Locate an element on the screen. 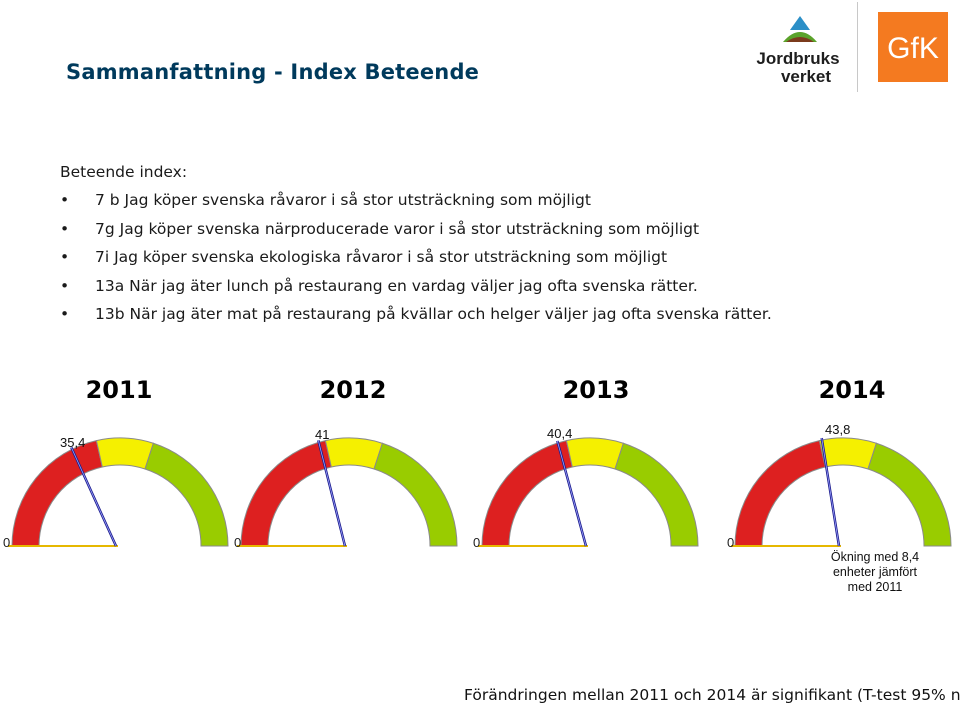 This screenshot has height=707, width=960. gauge-year-label: 2011 is located at coordinates (119, 390).